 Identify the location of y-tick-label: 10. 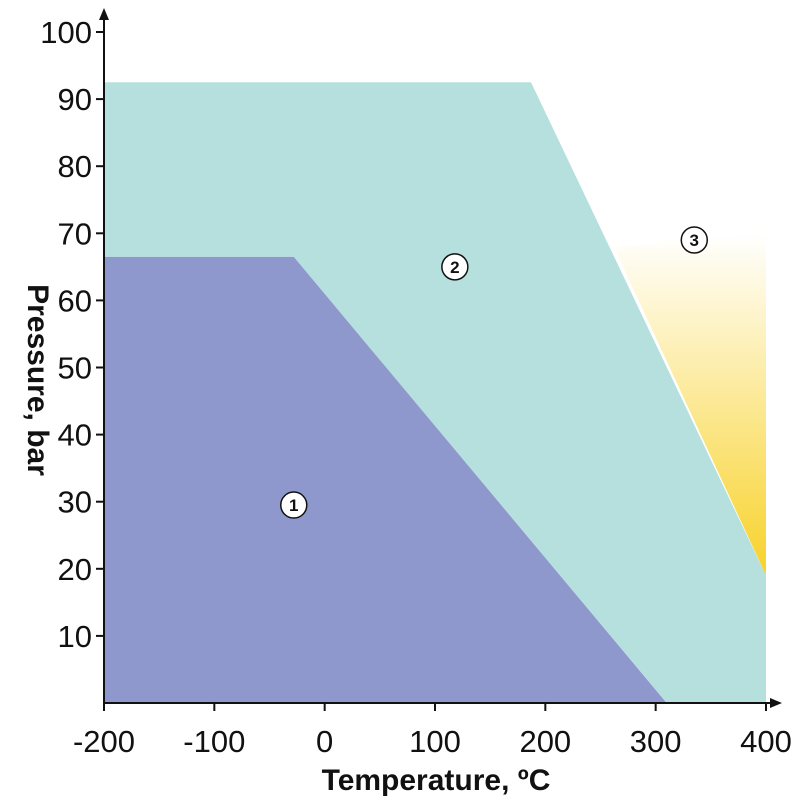
(75, 636).